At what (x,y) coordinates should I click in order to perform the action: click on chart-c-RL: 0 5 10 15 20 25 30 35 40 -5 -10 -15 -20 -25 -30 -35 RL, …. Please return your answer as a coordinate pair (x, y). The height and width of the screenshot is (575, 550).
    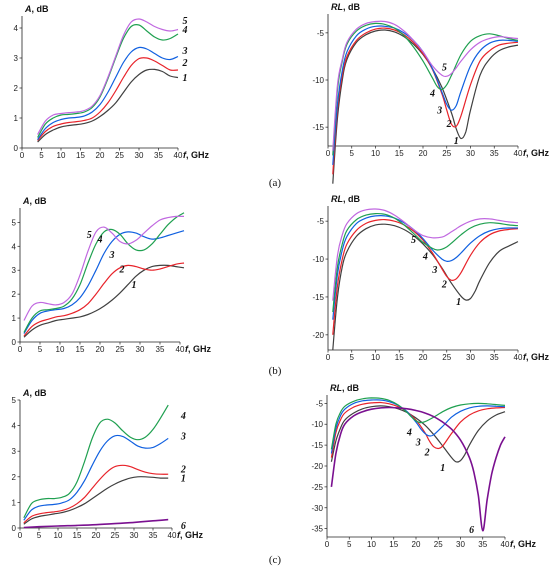
    Looking at the image, I should click on (423, 466).